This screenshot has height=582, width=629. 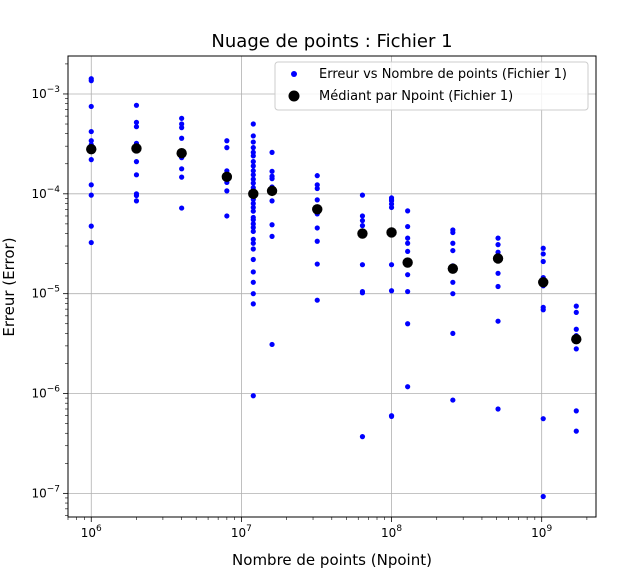 I want to click on y-tick-label: 10⁻⁴, so click(x=45, y=193).